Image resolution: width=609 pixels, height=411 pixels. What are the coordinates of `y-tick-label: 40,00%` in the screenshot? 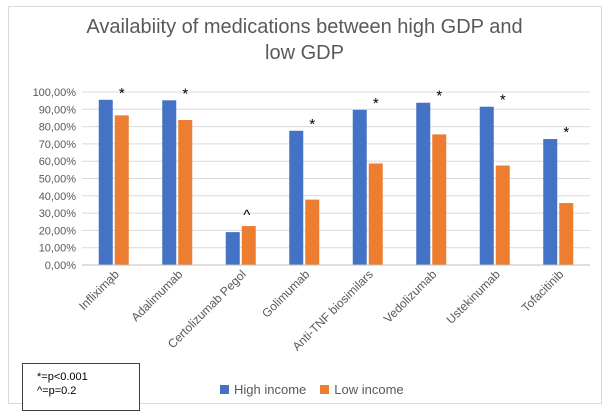 It's located at (58, 197).